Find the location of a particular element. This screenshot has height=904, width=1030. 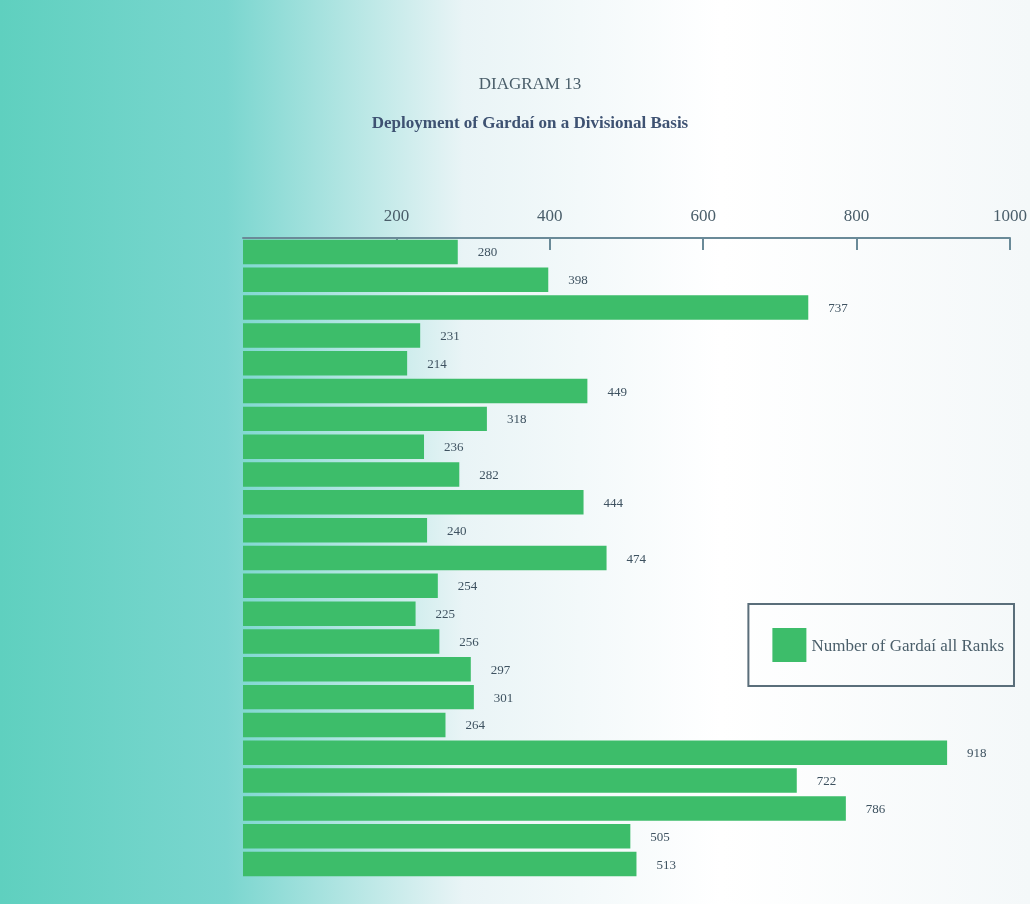

data-label: 301 is located at coordinates (503, 697).